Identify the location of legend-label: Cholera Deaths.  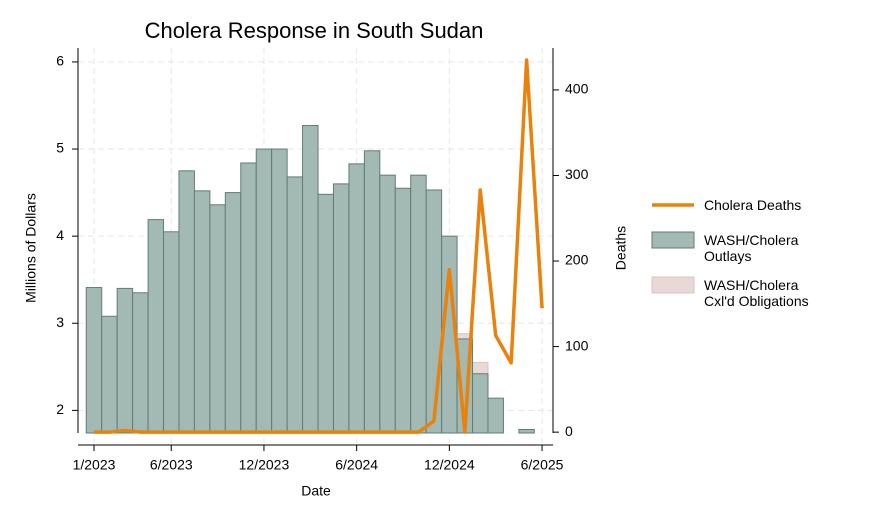
(753, 205).